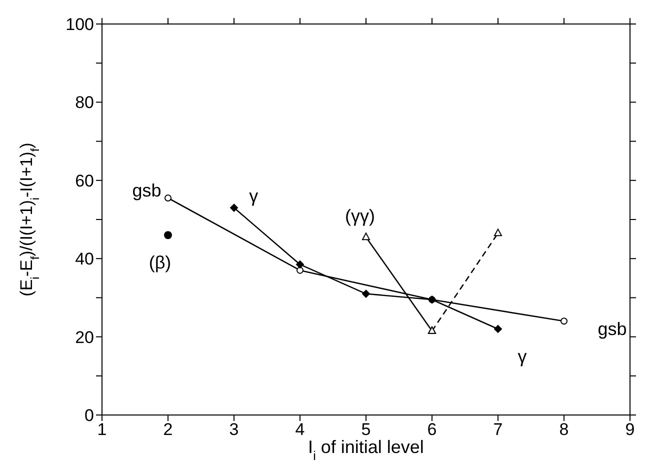 The width and height of the screenshot is (662, 469). Describe the element at coordinates (102, 430) in the screenshot. I see `x-tick-label: 1` at that location.